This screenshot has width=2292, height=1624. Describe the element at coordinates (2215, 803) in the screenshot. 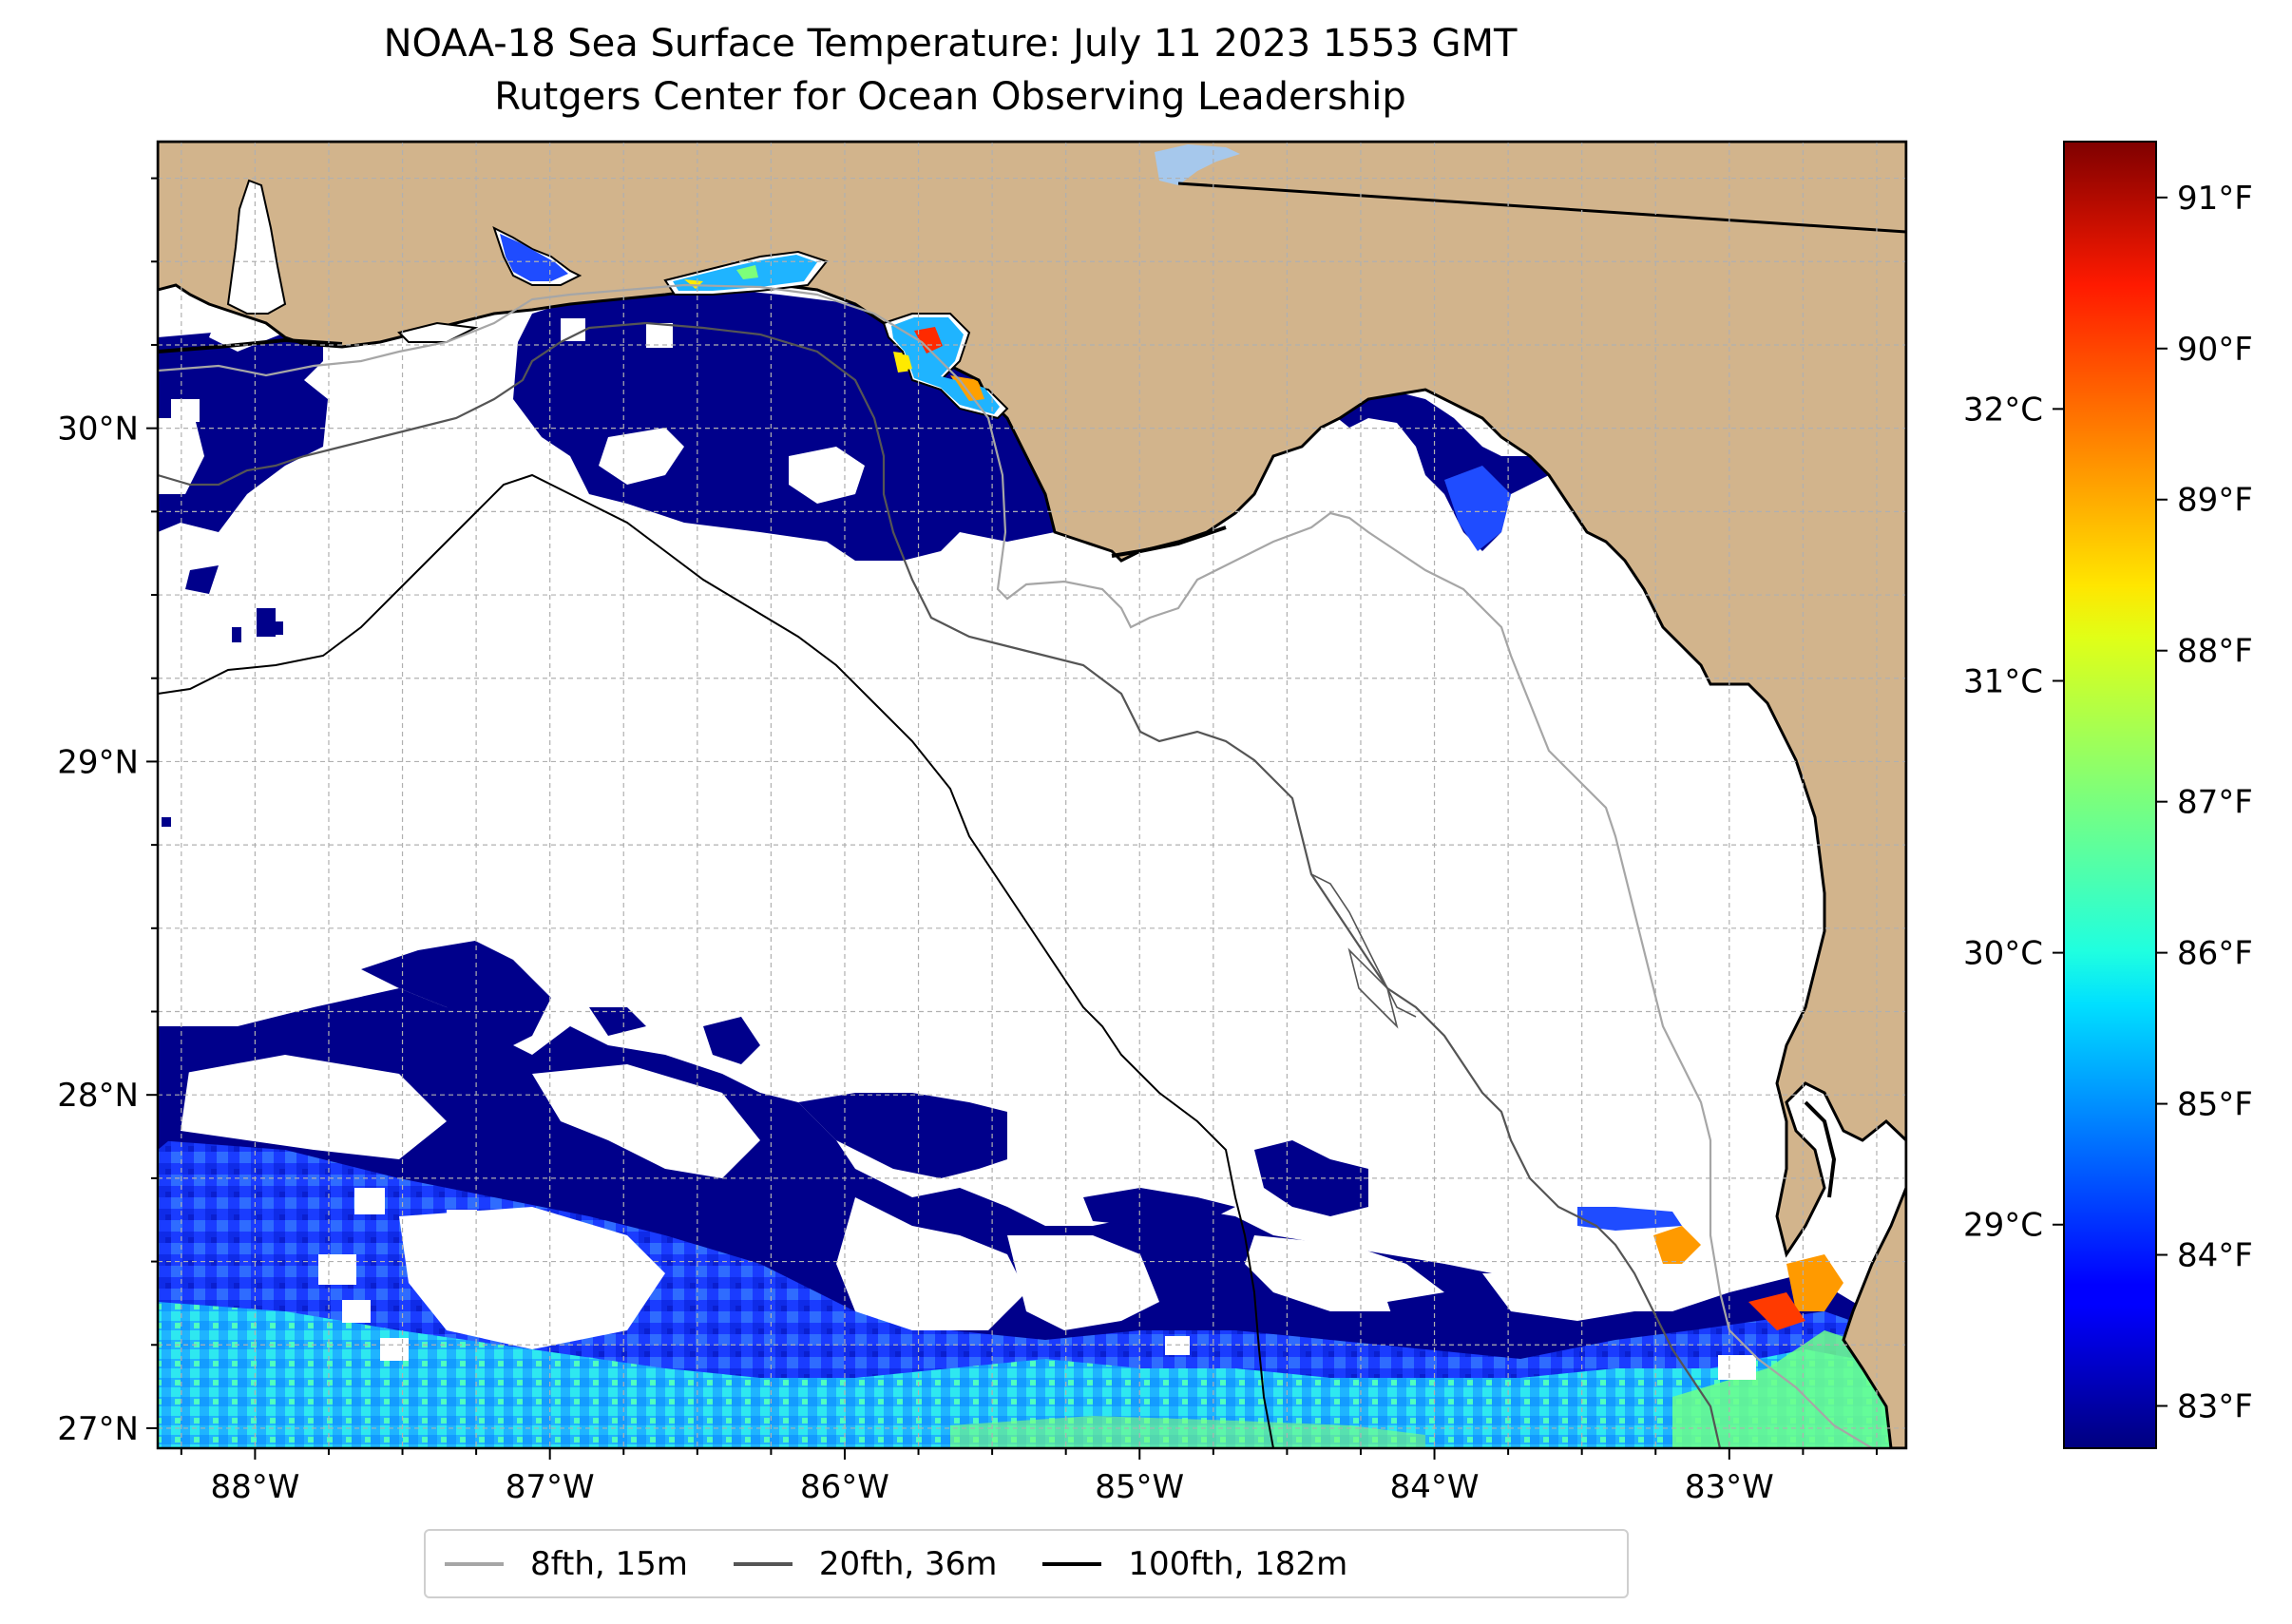

I see `colorbar-f-tick-label: 87°F` at that location.